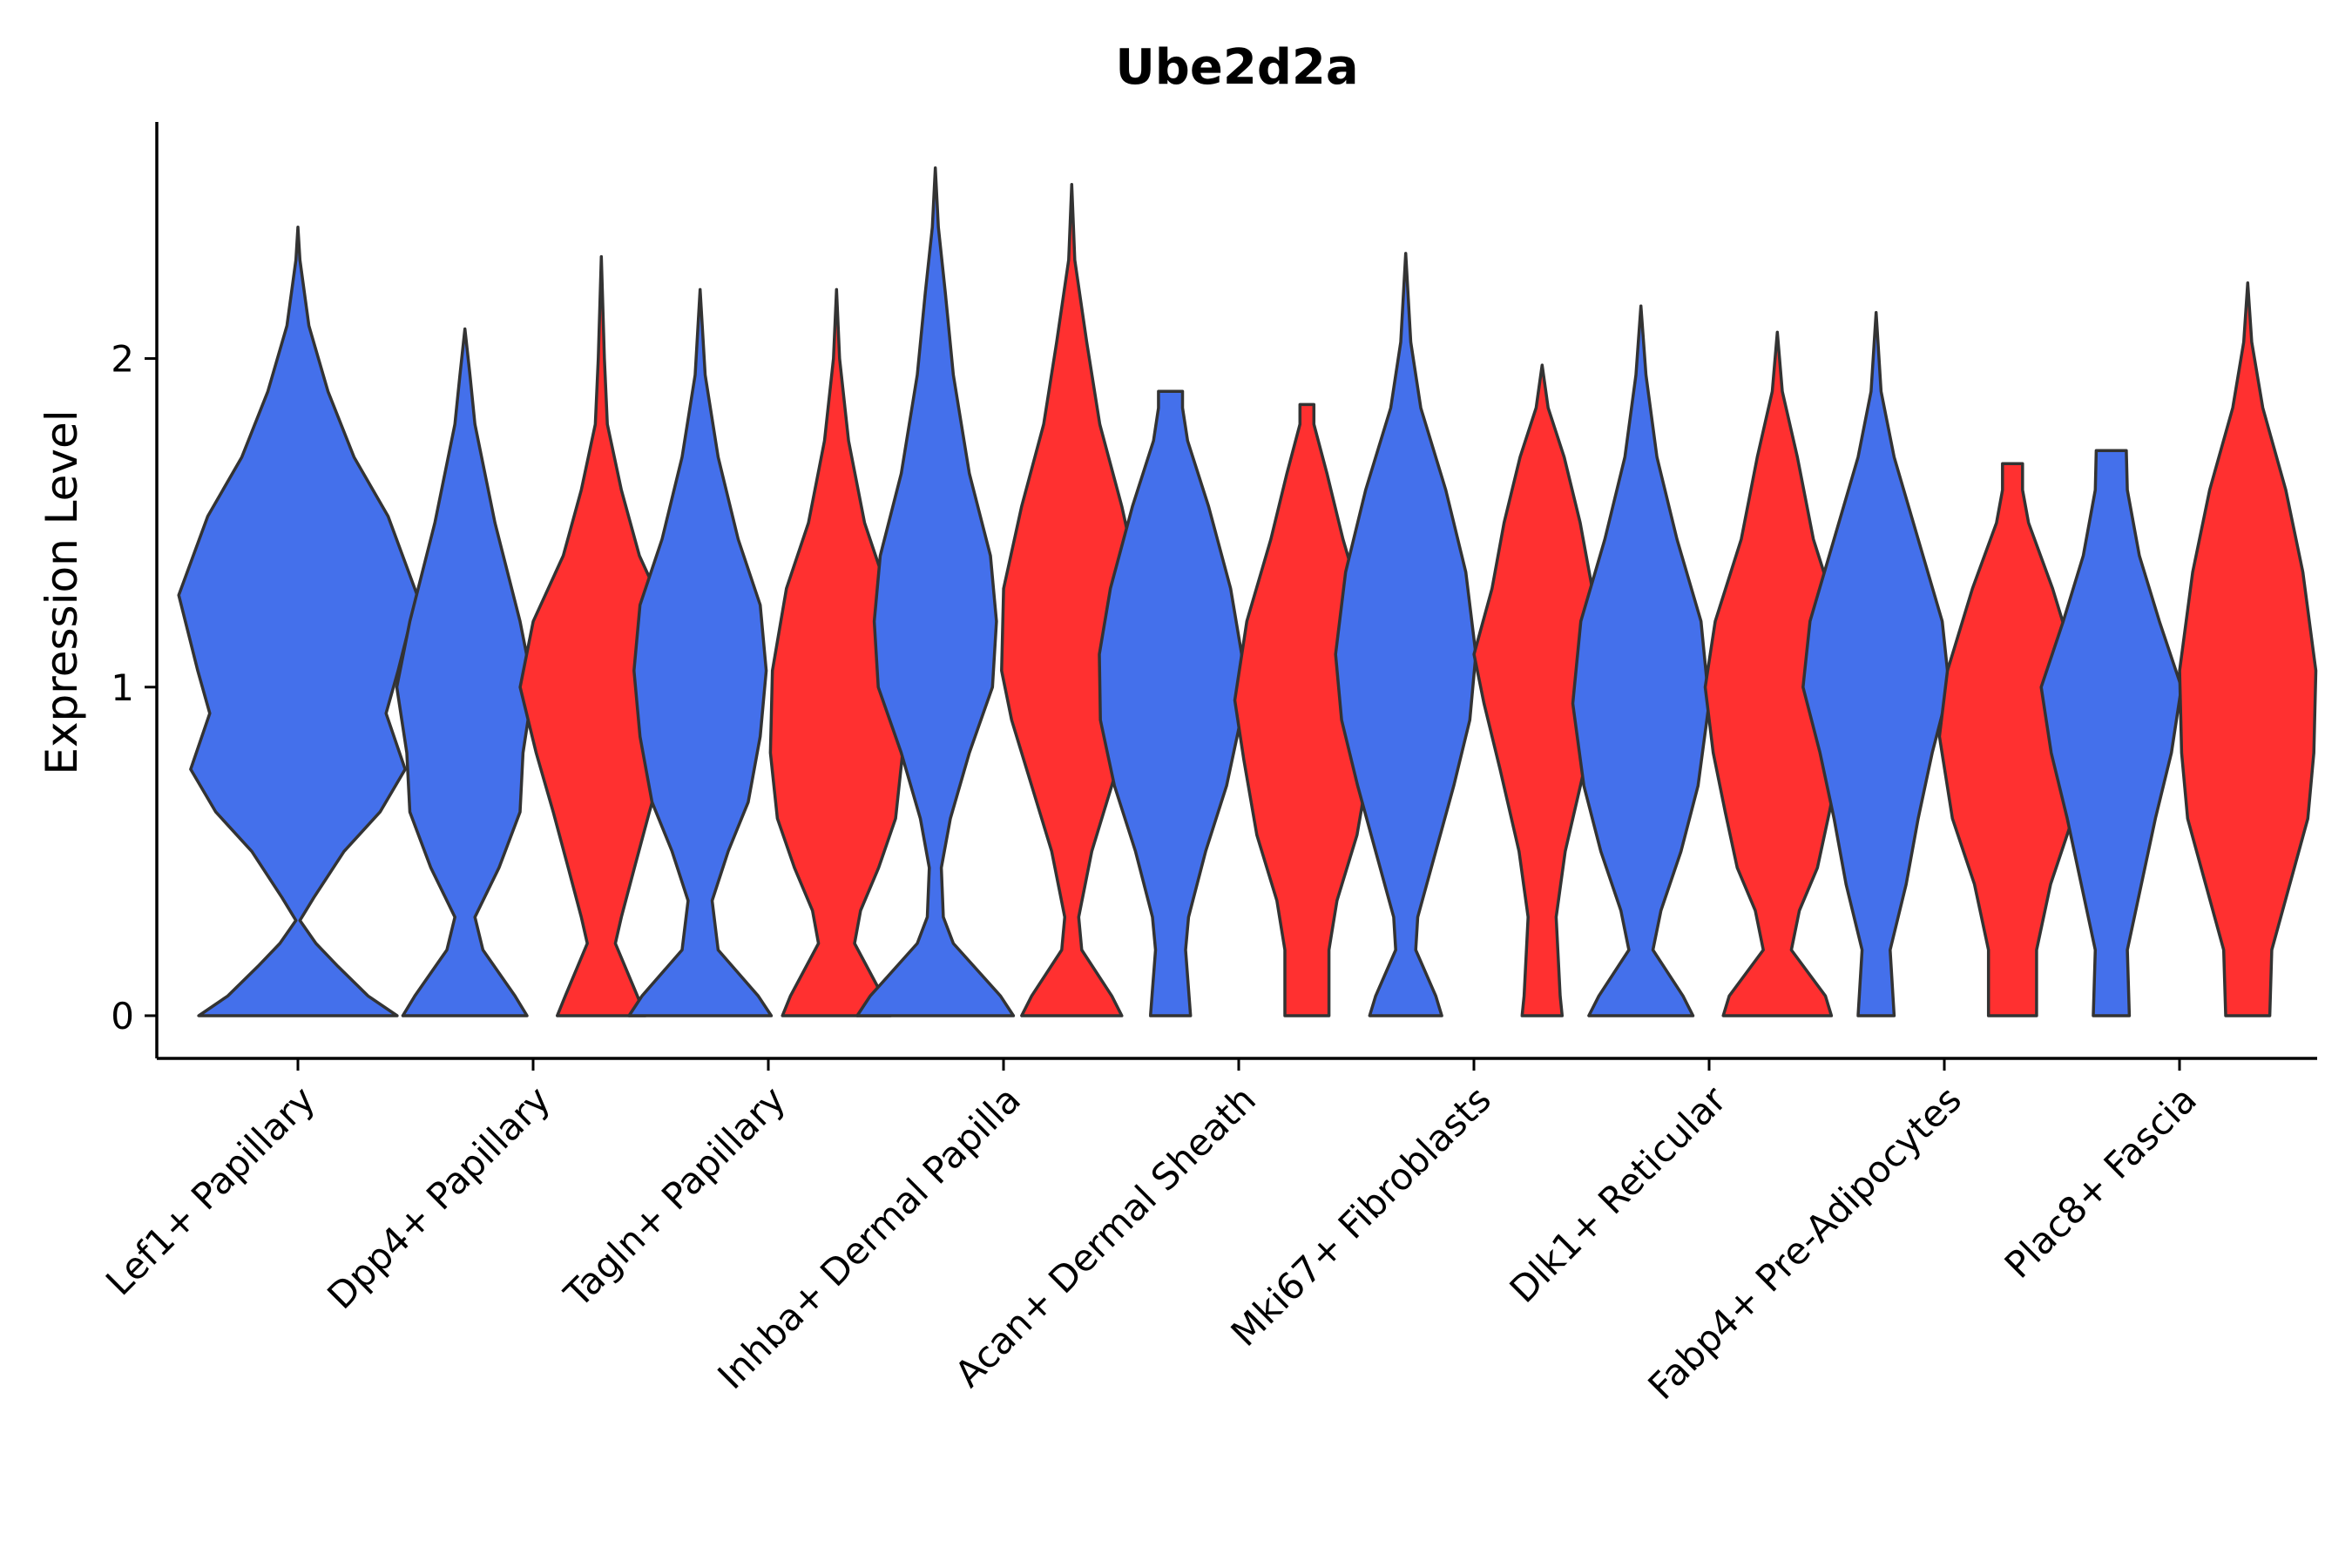  Describe the element at coordinates (438, 1197) in the screenshot. I see `x-tick-label: Dpp4+ Papillary` at that location.